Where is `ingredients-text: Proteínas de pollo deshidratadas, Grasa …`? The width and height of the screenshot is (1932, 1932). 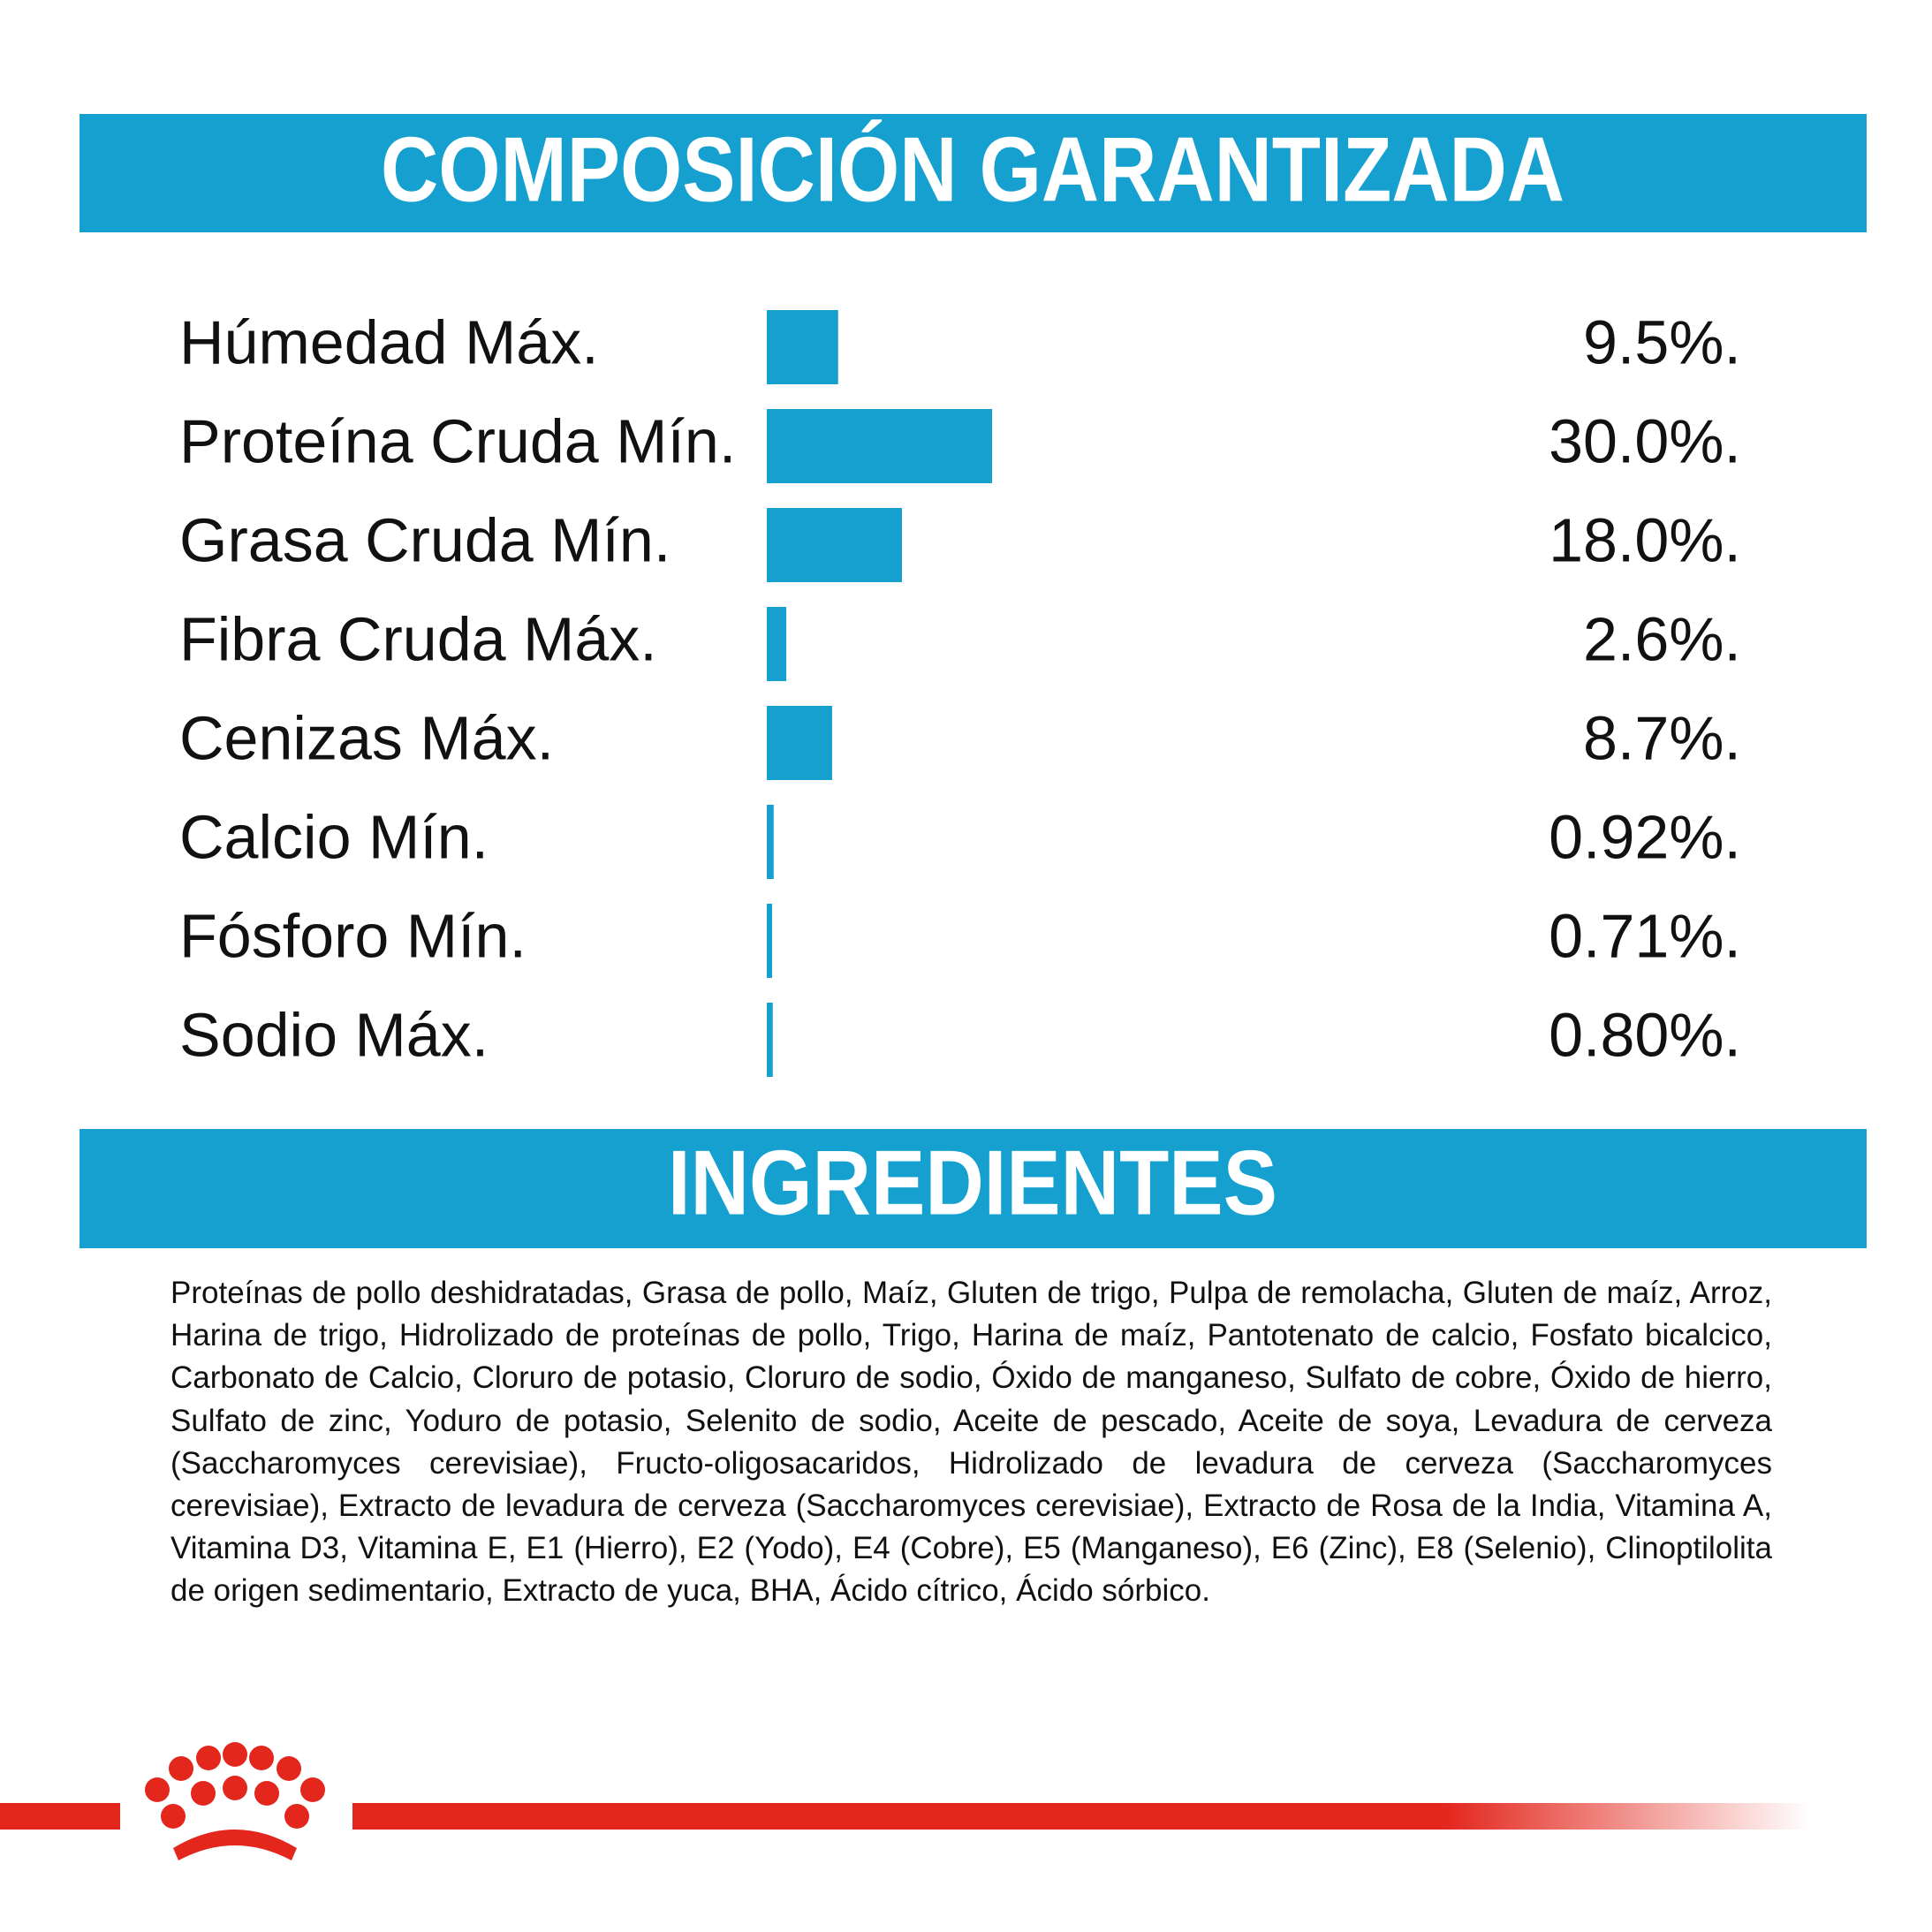 ingredients-text: Proteínas de pollo deshidratadas, Grasa … is located at coordinates (971, 1442).